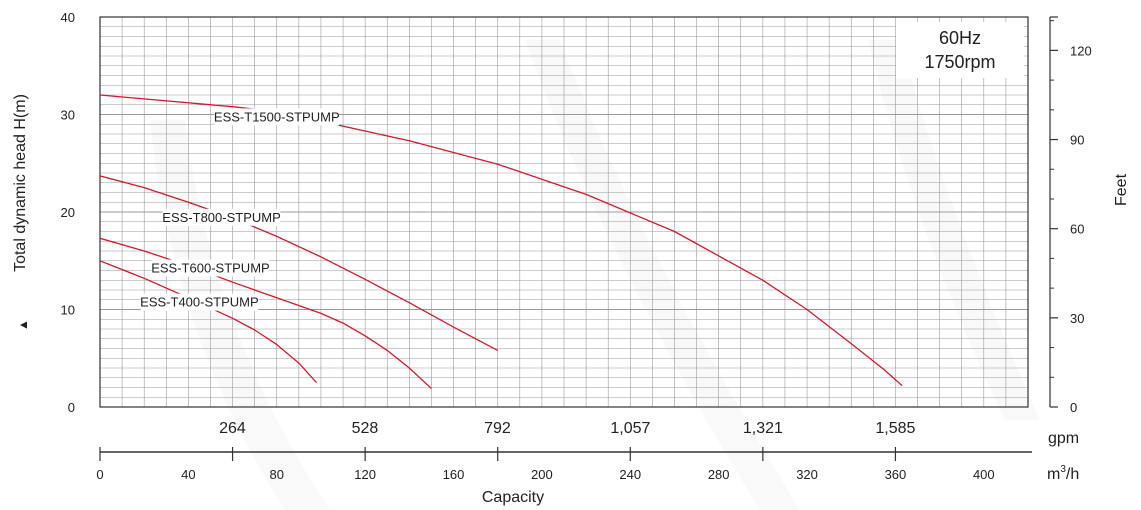  Describe the element at coordinates (68, 115) in the screenshot. I see `y-tick-label-left: 30` at that location.